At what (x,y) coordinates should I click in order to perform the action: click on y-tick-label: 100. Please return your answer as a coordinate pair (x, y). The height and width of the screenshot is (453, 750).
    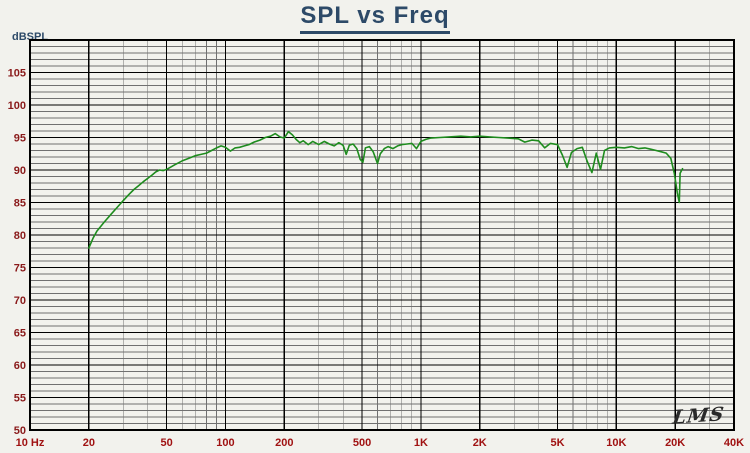
    Looking at the image, I should click on (17, 106).